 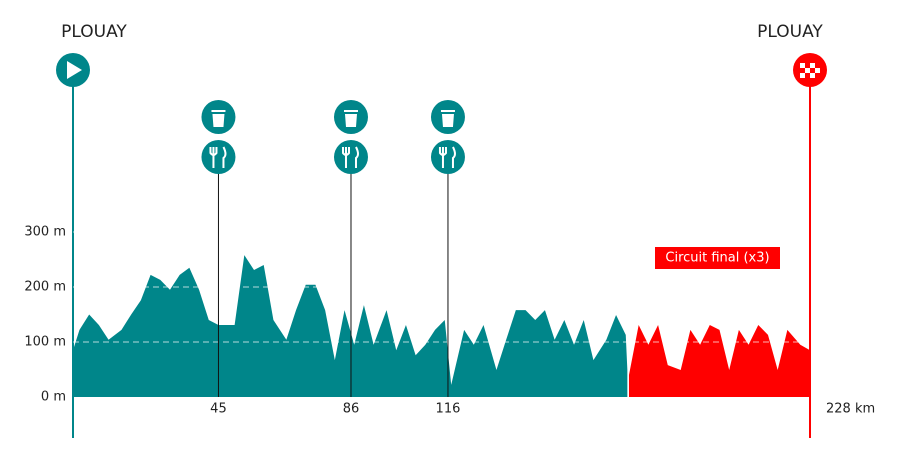 What do you see at coordinates (351, 409) in the screenshot?
I see `x-tick-label: 86` at bounding box center [351, 409].